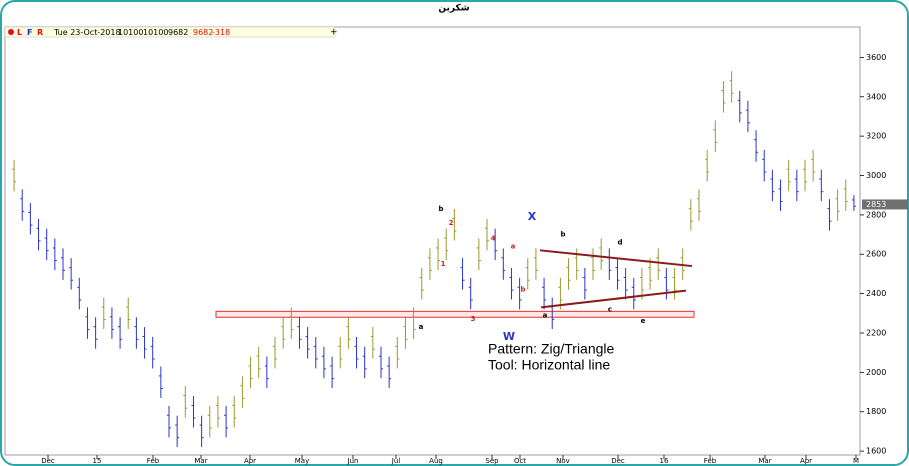 Image resolution: width=909 pixels, height=466 pixels. What do you see at coordinates (563, 461) in the screenshot?
I see `x-tick-label: Nov` at bounding box center [563, 461].